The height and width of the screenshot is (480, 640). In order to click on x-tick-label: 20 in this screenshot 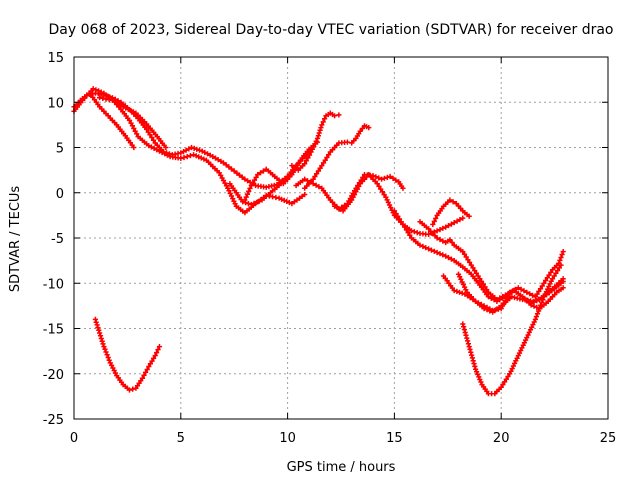, I will do `click(501, 438)`.